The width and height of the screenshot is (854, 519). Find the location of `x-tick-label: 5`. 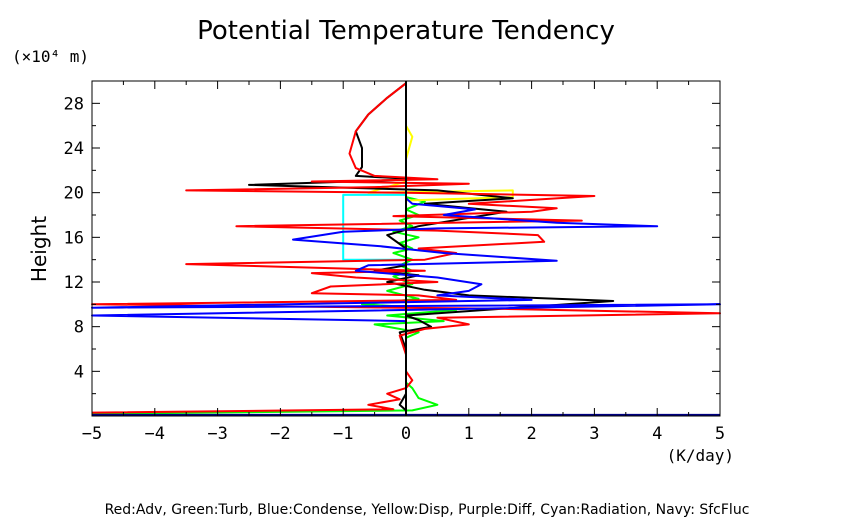

x-tick-label: 5 is located at coordinates (720, 434).